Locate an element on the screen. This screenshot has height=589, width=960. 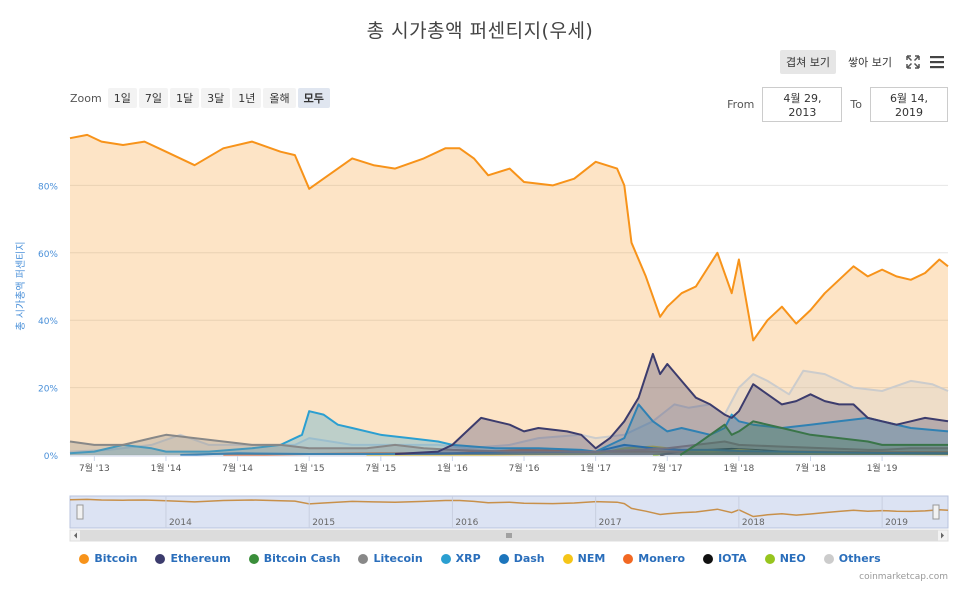
legend-label: Bitcoin is located at coordinates (116, 558).